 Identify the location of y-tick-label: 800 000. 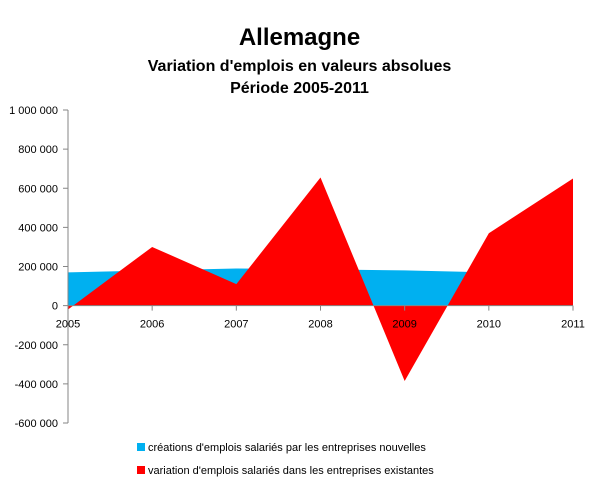
(38, 150).